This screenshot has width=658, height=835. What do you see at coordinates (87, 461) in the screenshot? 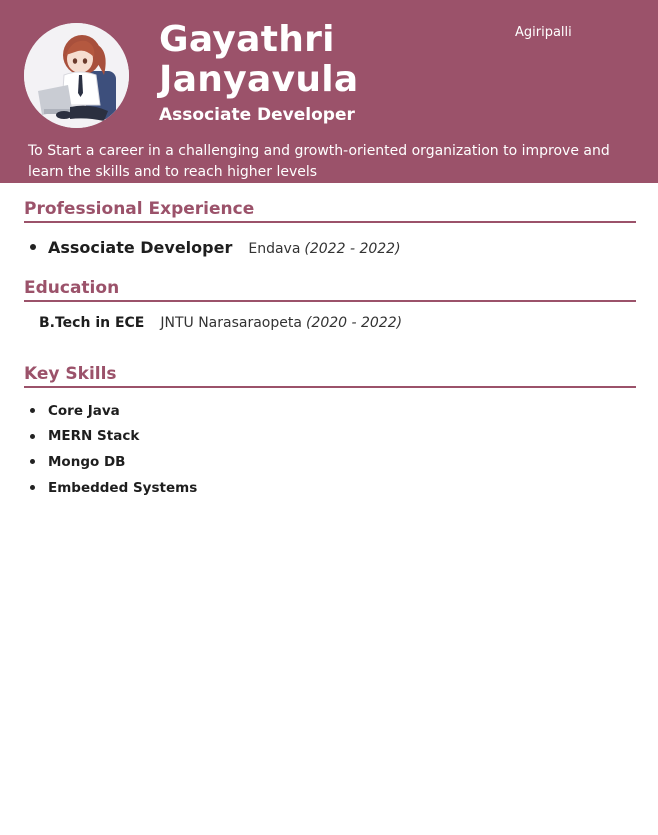
I see `skill-label: Mongo DB` at bounding box center [87, 461].